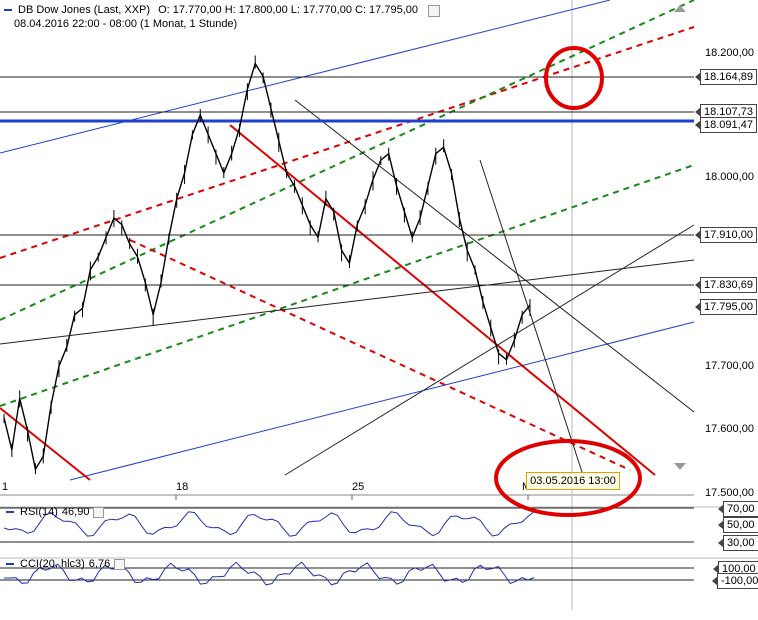  Describe the element at coordinates (726, 235) in the screenshot. I see `level-tag: 17.910,00` at that location.